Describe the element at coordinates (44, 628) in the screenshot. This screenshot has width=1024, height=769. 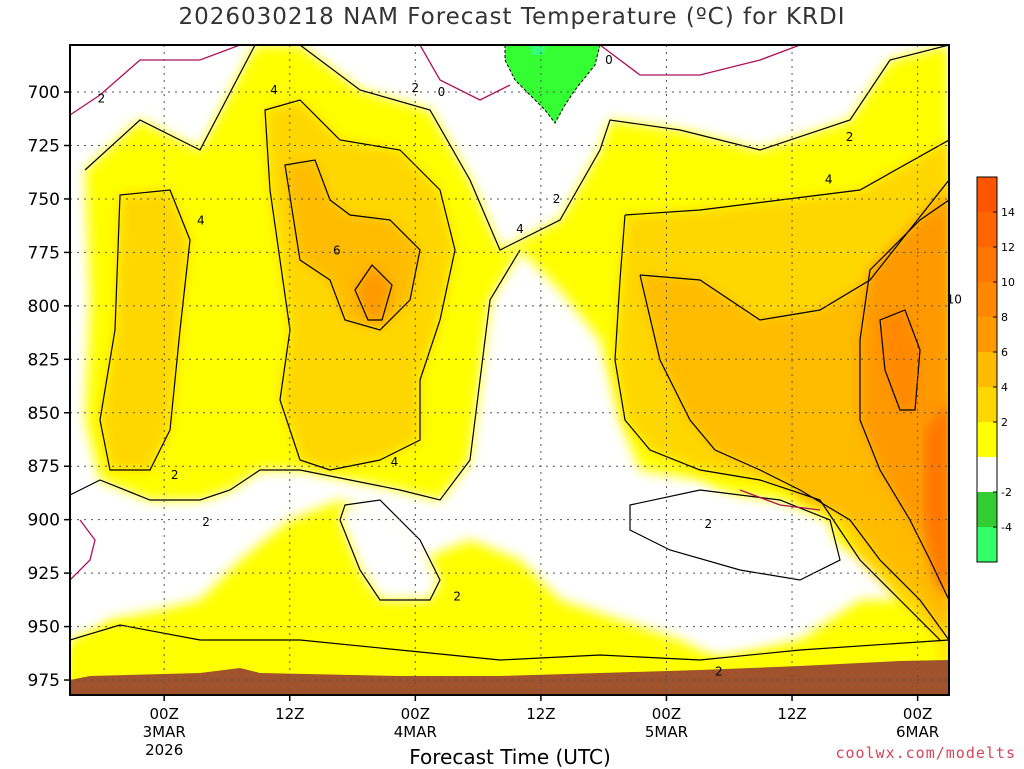
I see `y-tick-label: 950` at that location.